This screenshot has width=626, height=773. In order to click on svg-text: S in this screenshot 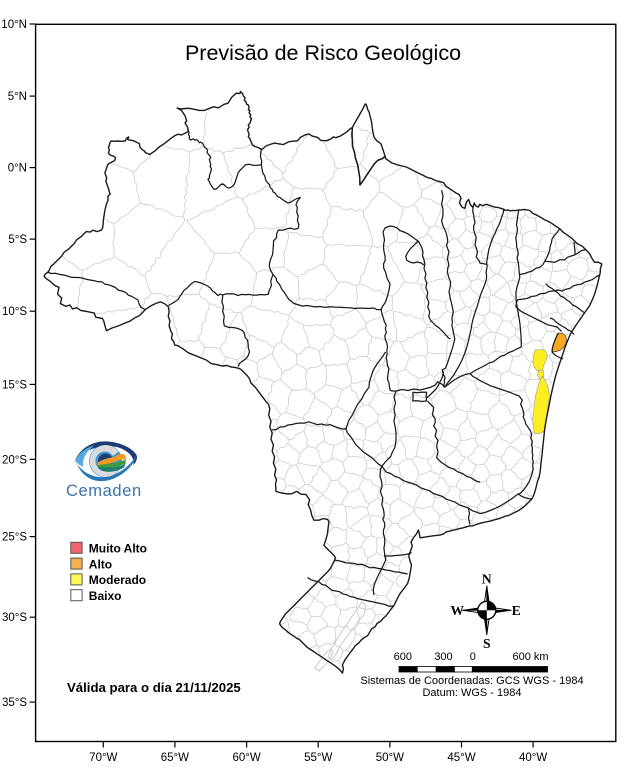, I will do `click(487, 643)`.